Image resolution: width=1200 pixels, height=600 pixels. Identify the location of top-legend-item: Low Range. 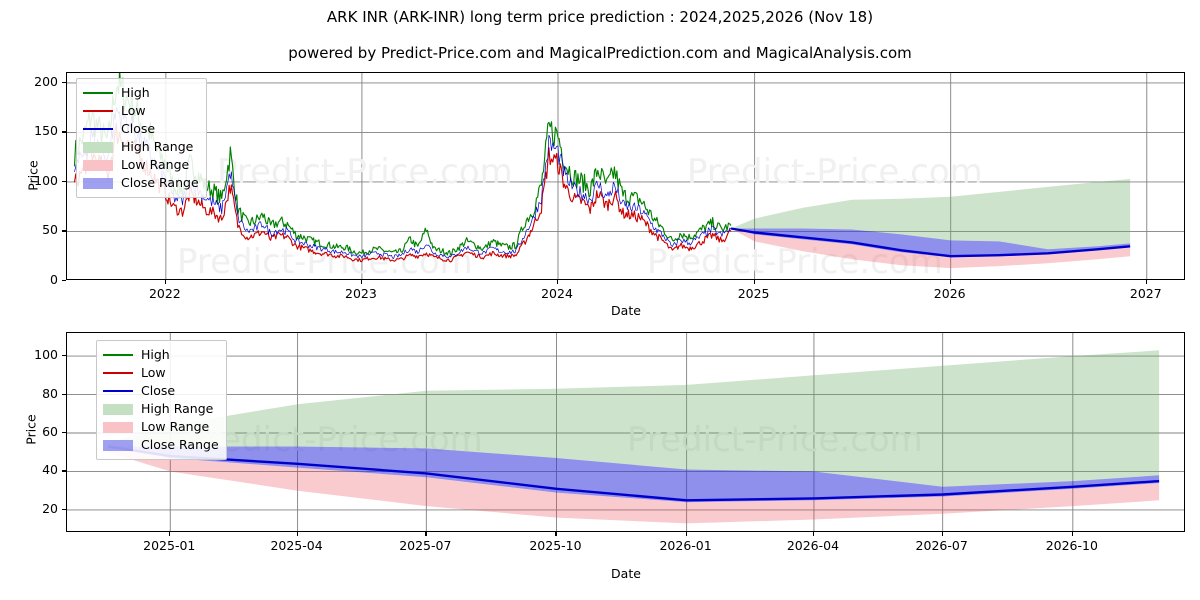
(141, 165).